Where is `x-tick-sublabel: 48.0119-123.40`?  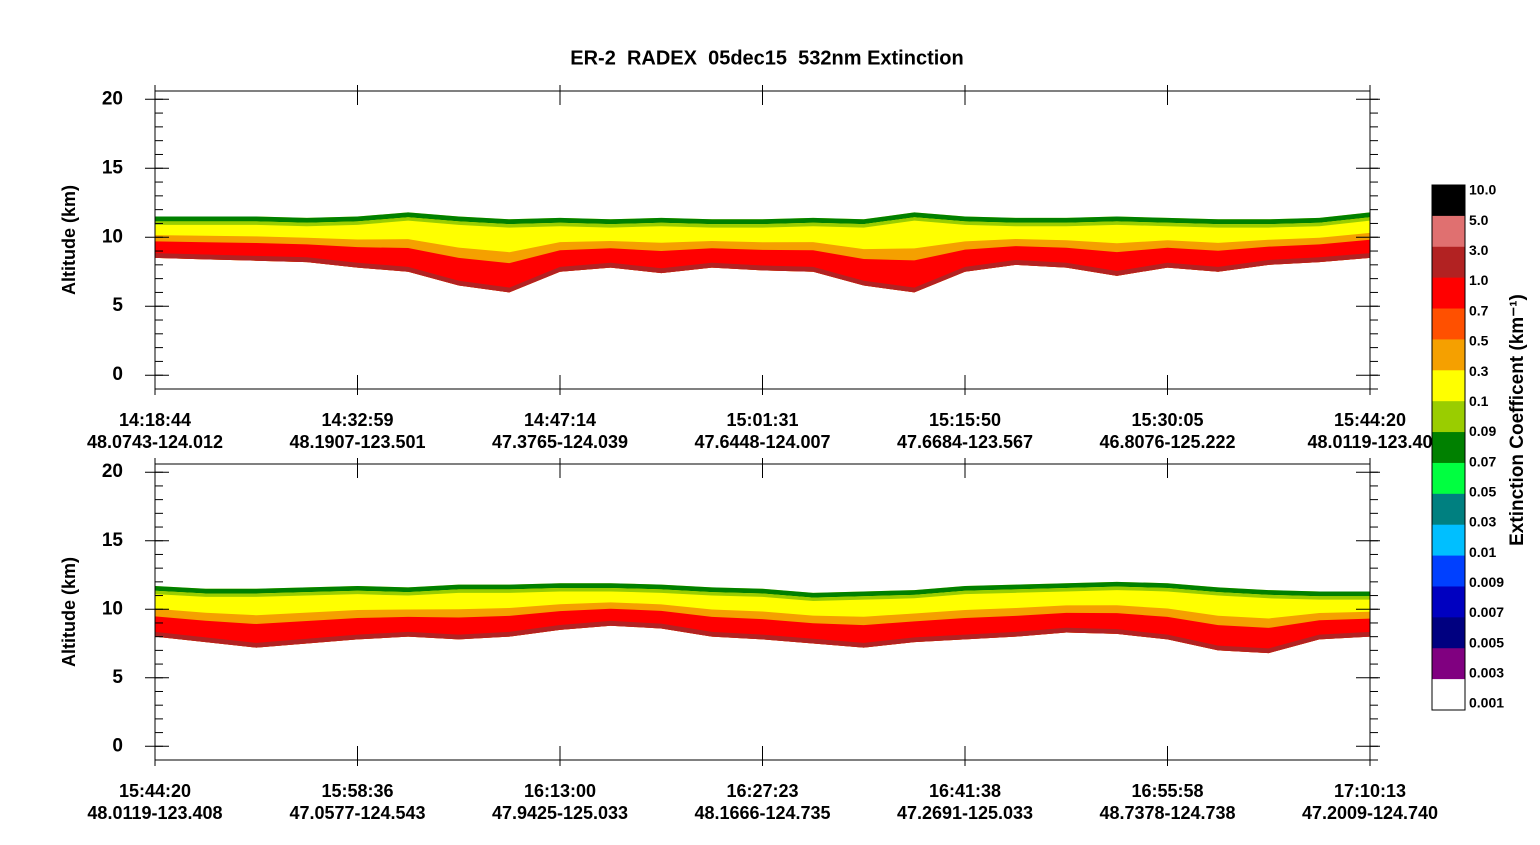
x-tick-sublabel: 48.0119-123.40 is located at coordinates (1369, 442).